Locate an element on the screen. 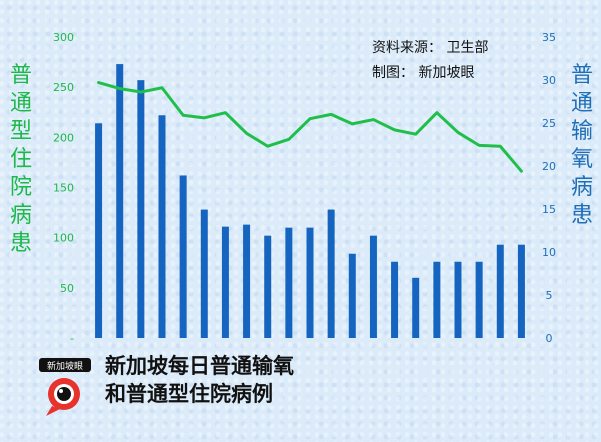 The height and width of the screenshot is (442, 601). left-tick-label: 100 is located at coordinates (63, 238).